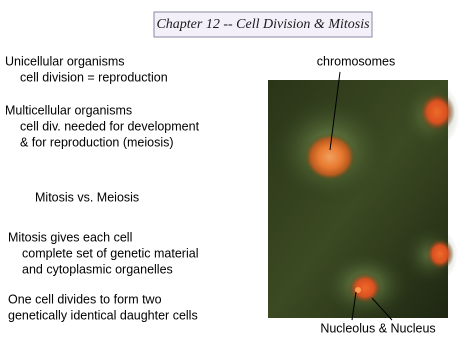 The image size is (474, 355). I want to click on text-line: Mitosis vs. Meiosis, so click(87, 197).